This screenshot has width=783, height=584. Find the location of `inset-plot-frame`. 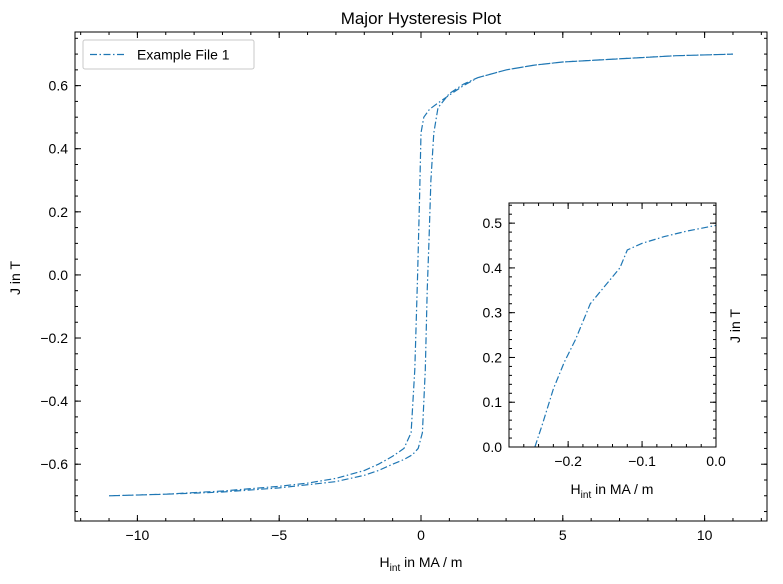

inset-plot-frame is located at coordinates (612, 325).